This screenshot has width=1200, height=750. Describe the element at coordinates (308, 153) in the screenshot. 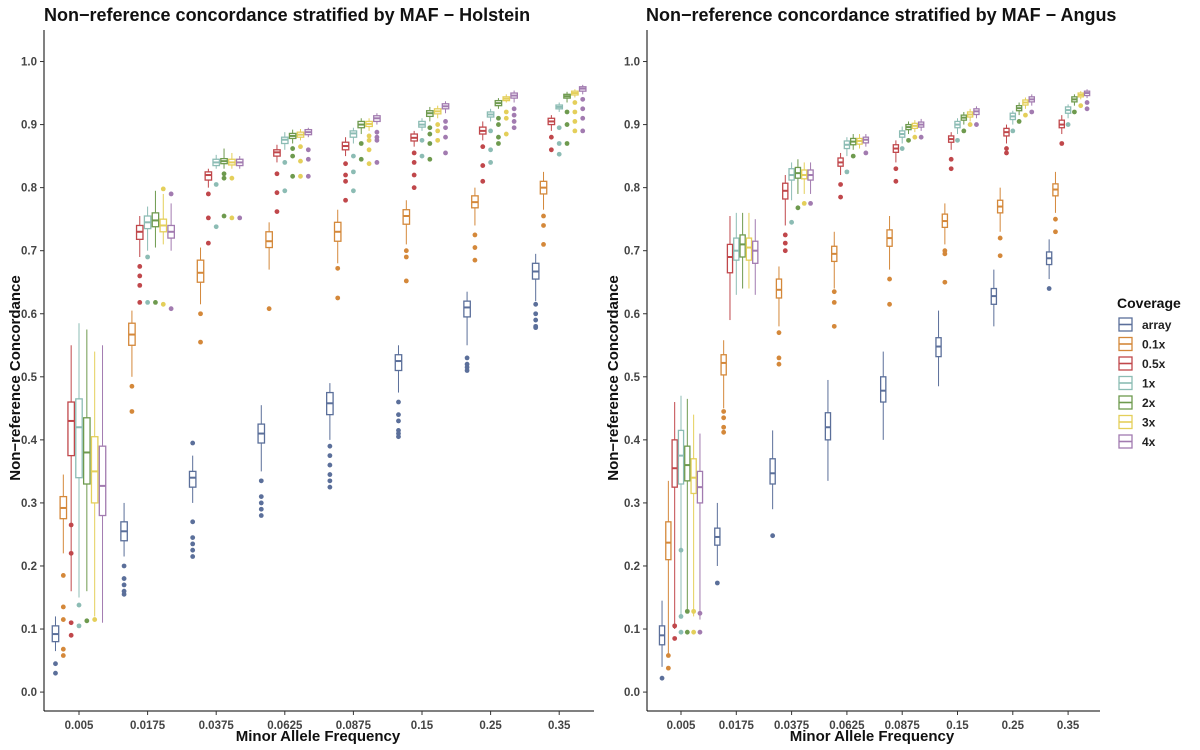

I see `box-4x-0.0625` at that location.